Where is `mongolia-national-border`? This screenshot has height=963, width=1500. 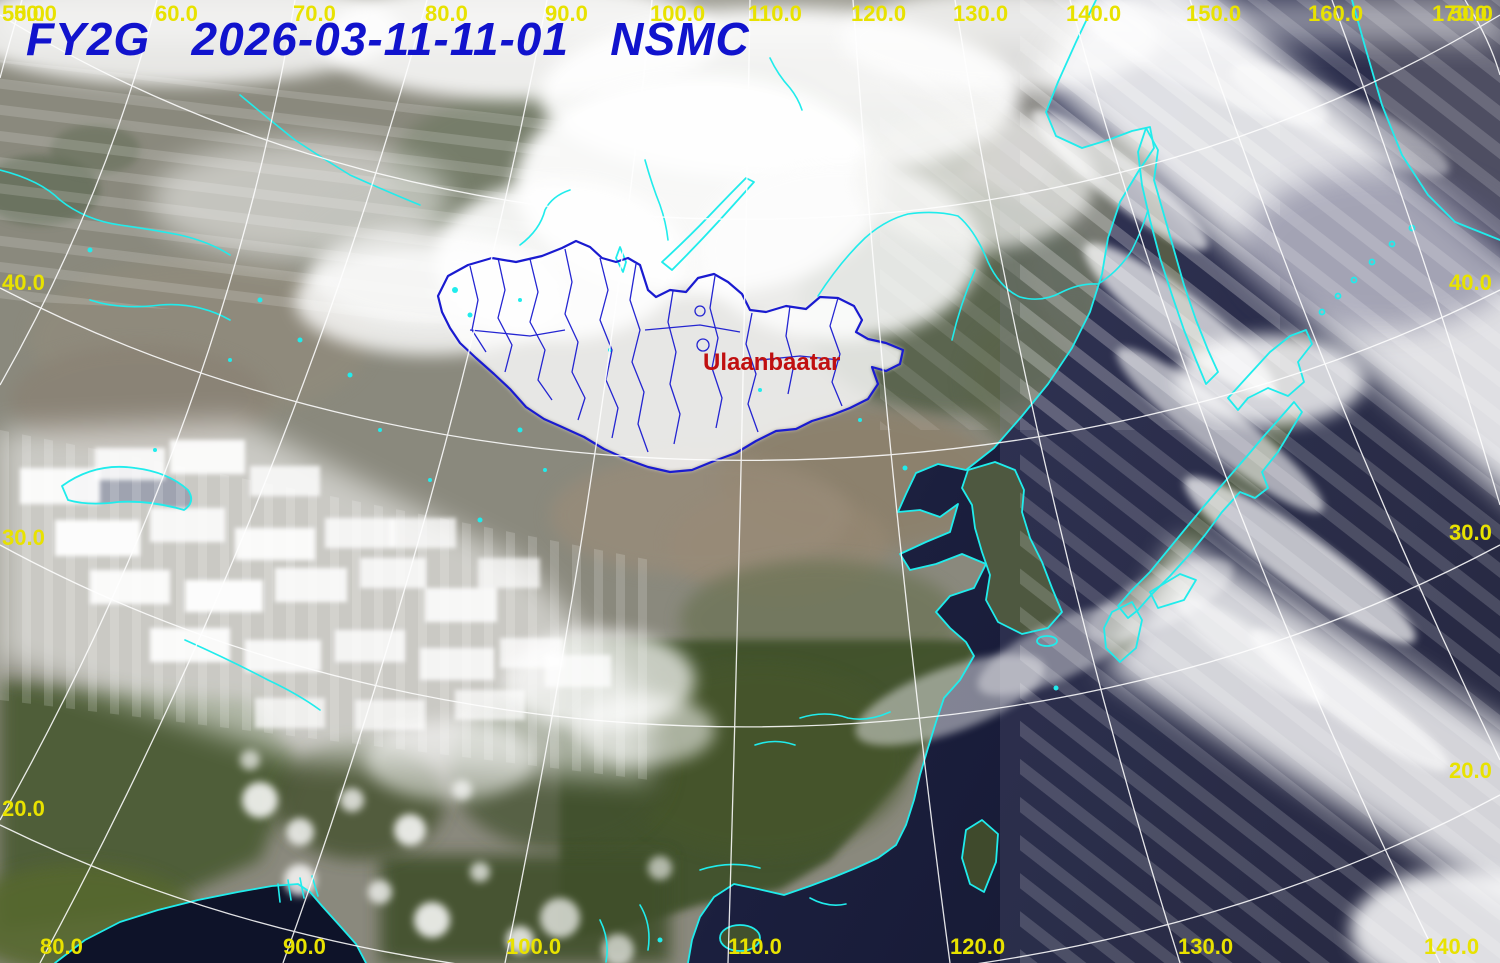
mongolia-national-border is located at coordinates (670, 356).